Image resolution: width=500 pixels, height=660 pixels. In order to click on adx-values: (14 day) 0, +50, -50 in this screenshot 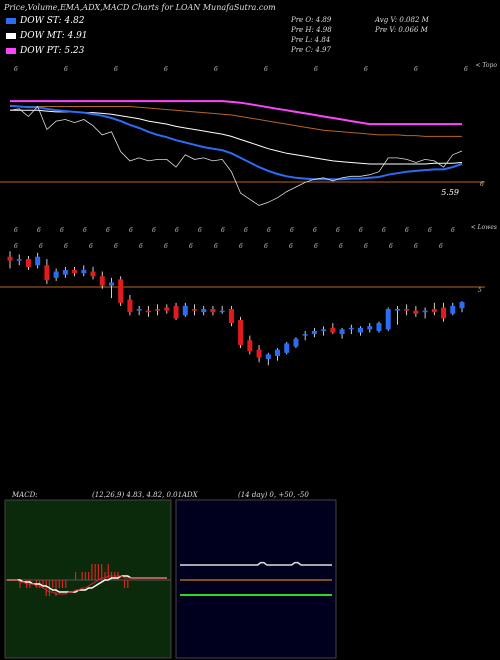, I will do `click(273, 495)`.